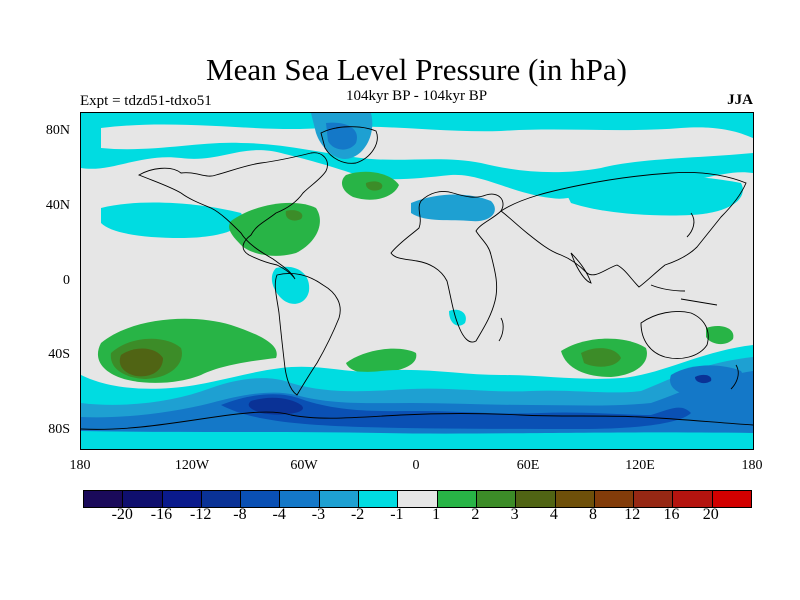 This screenshot has width=800, height=600. What do you see at coordinates (341, 136) in the screenshot?
I see `contour-arctic-neg3` at bounding box center [341, 136].